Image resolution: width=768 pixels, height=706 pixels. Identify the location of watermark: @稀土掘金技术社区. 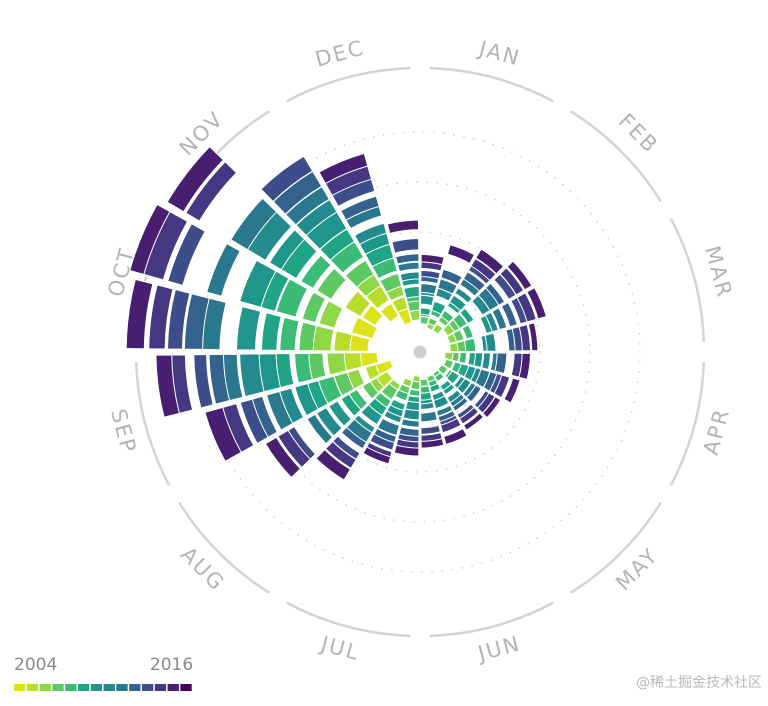
(699, 683).